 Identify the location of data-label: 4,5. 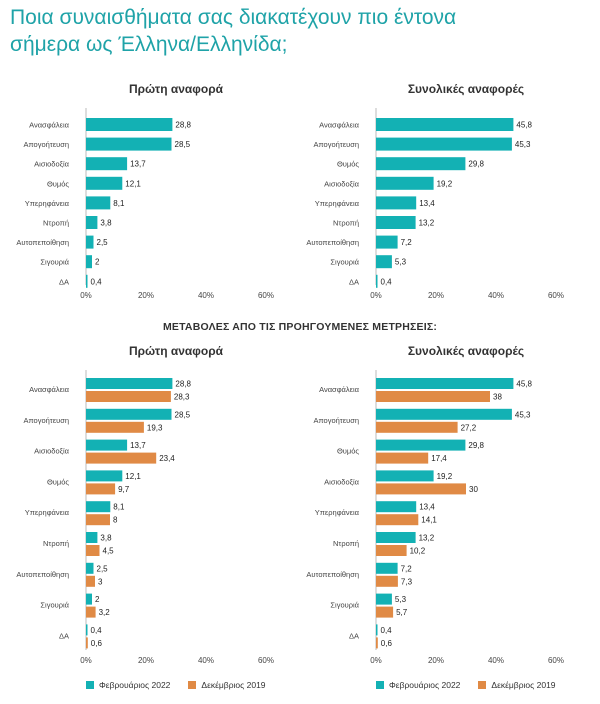
(109, 551).